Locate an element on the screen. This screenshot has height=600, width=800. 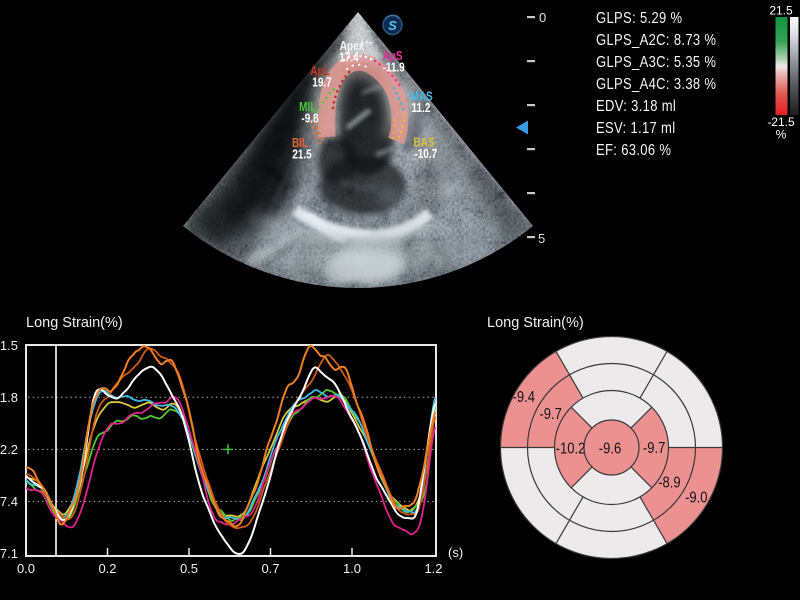
svg-text: -9.8 is located at coordinates (309, 119).